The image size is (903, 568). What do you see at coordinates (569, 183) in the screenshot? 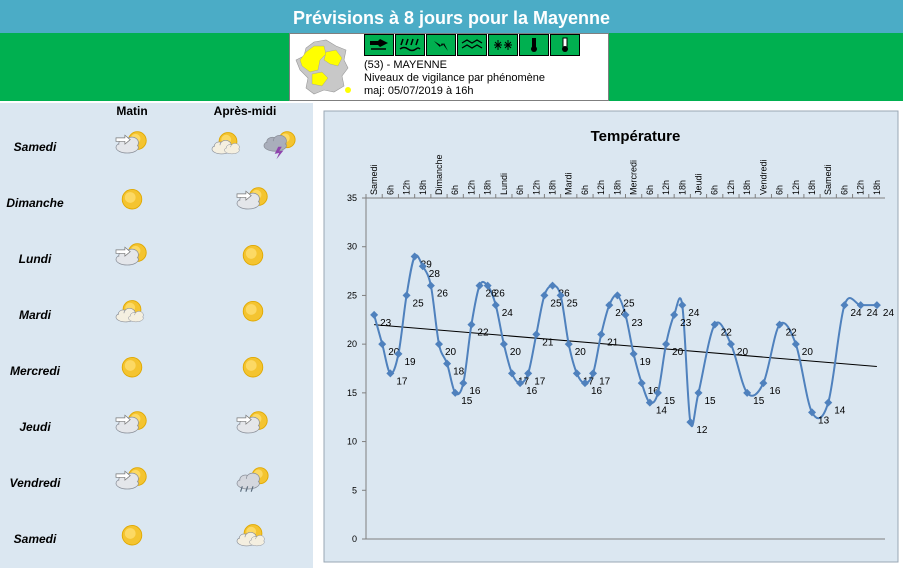
I see `x-tick-label: Mardi` at bounding box center [569, 183].